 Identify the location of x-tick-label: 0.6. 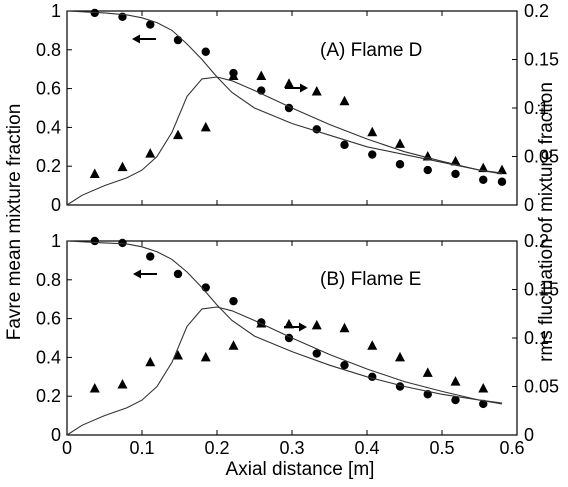
(511, 448).